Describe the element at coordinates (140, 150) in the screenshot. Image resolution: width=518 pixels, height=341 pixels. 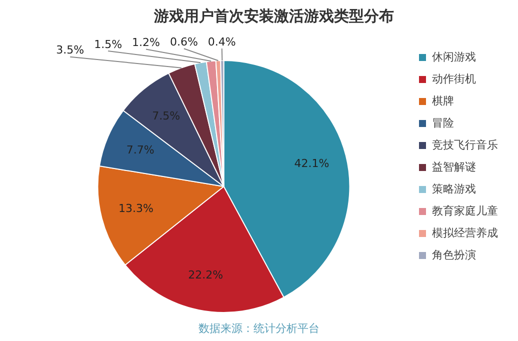
I see `data-label: 7.7%` at that location.